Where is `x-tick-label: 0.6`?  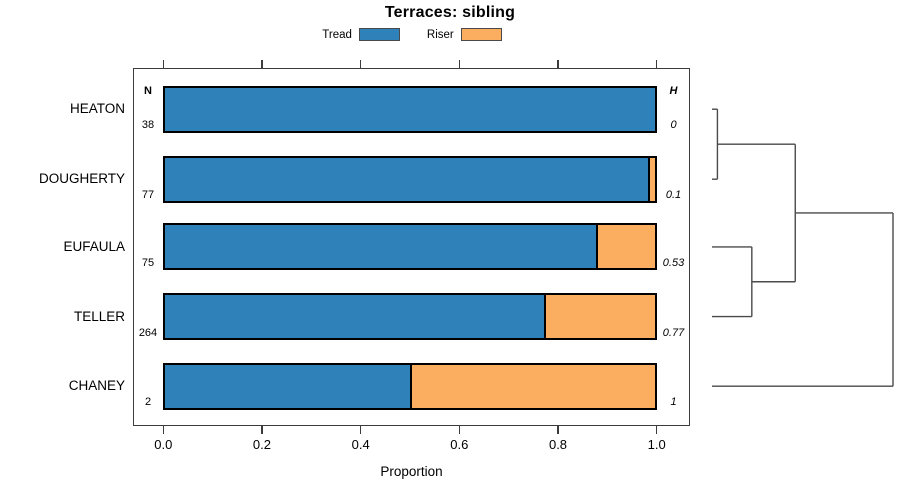 x-tick-label: 0.6 is located at coordinates (459, 444).